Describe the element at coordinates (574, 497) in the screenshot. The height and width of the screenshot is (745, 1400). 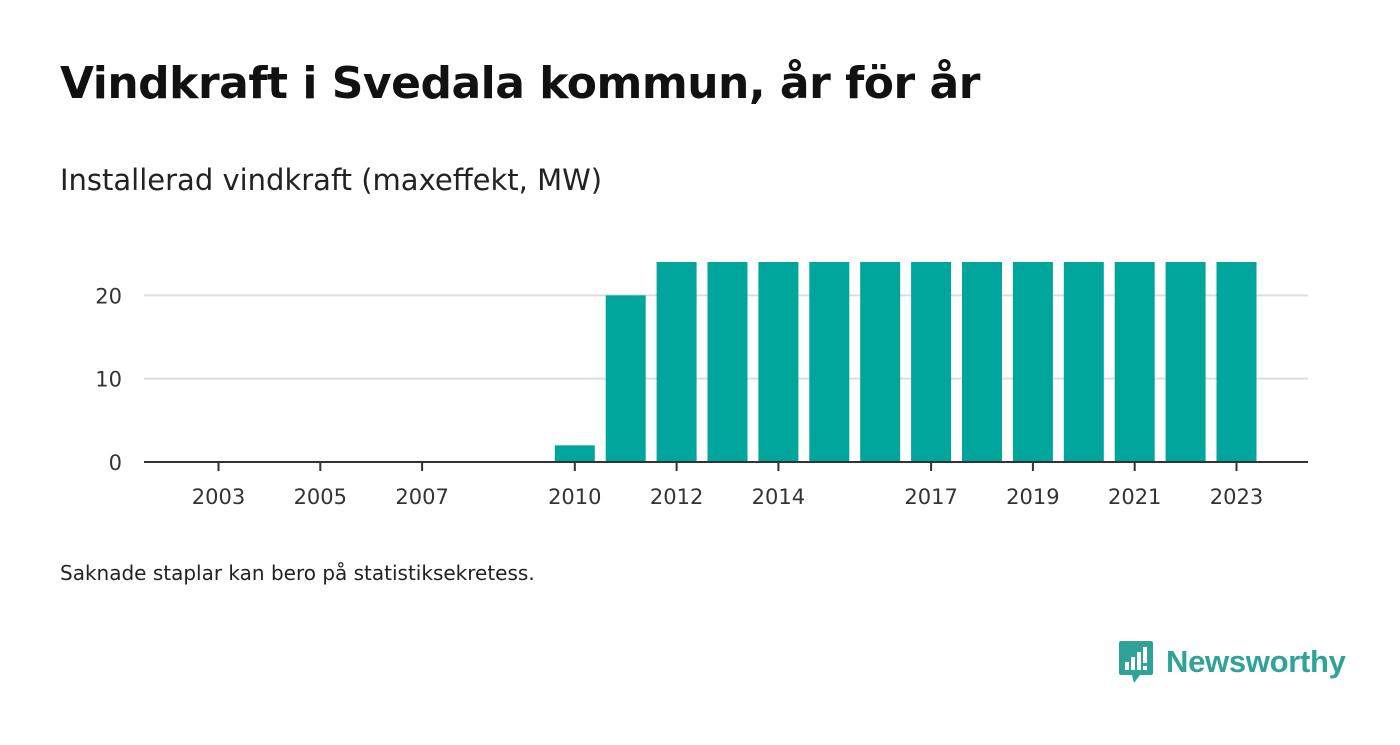
I see `x-tick-label-2010: 2010` at that location.